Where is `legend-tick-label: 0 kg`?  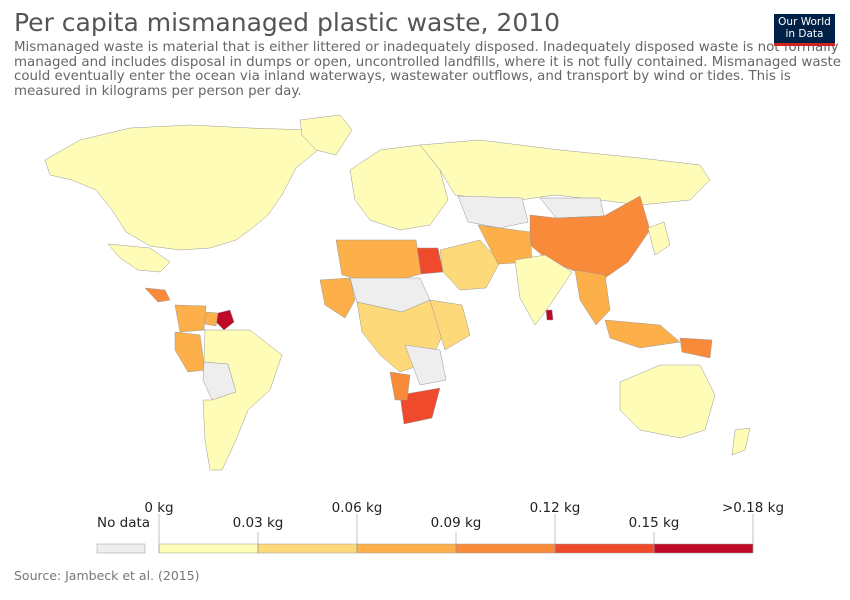
legend-tick-label: 0 kg is located at coordinates (158, 508).